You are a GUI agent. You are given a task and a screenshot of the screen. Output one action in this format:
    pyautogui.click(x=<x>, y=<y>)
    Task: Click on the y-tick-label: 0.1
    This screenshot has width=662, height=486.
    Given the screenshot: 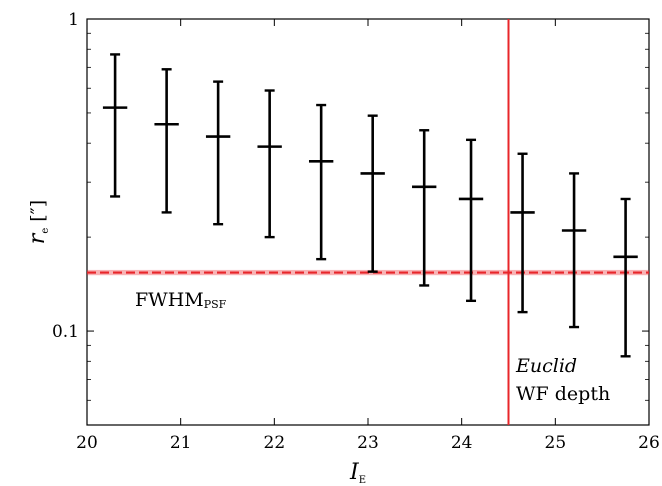 What is the action you would take?
    pyautogui.click(x=65, y=332)
    